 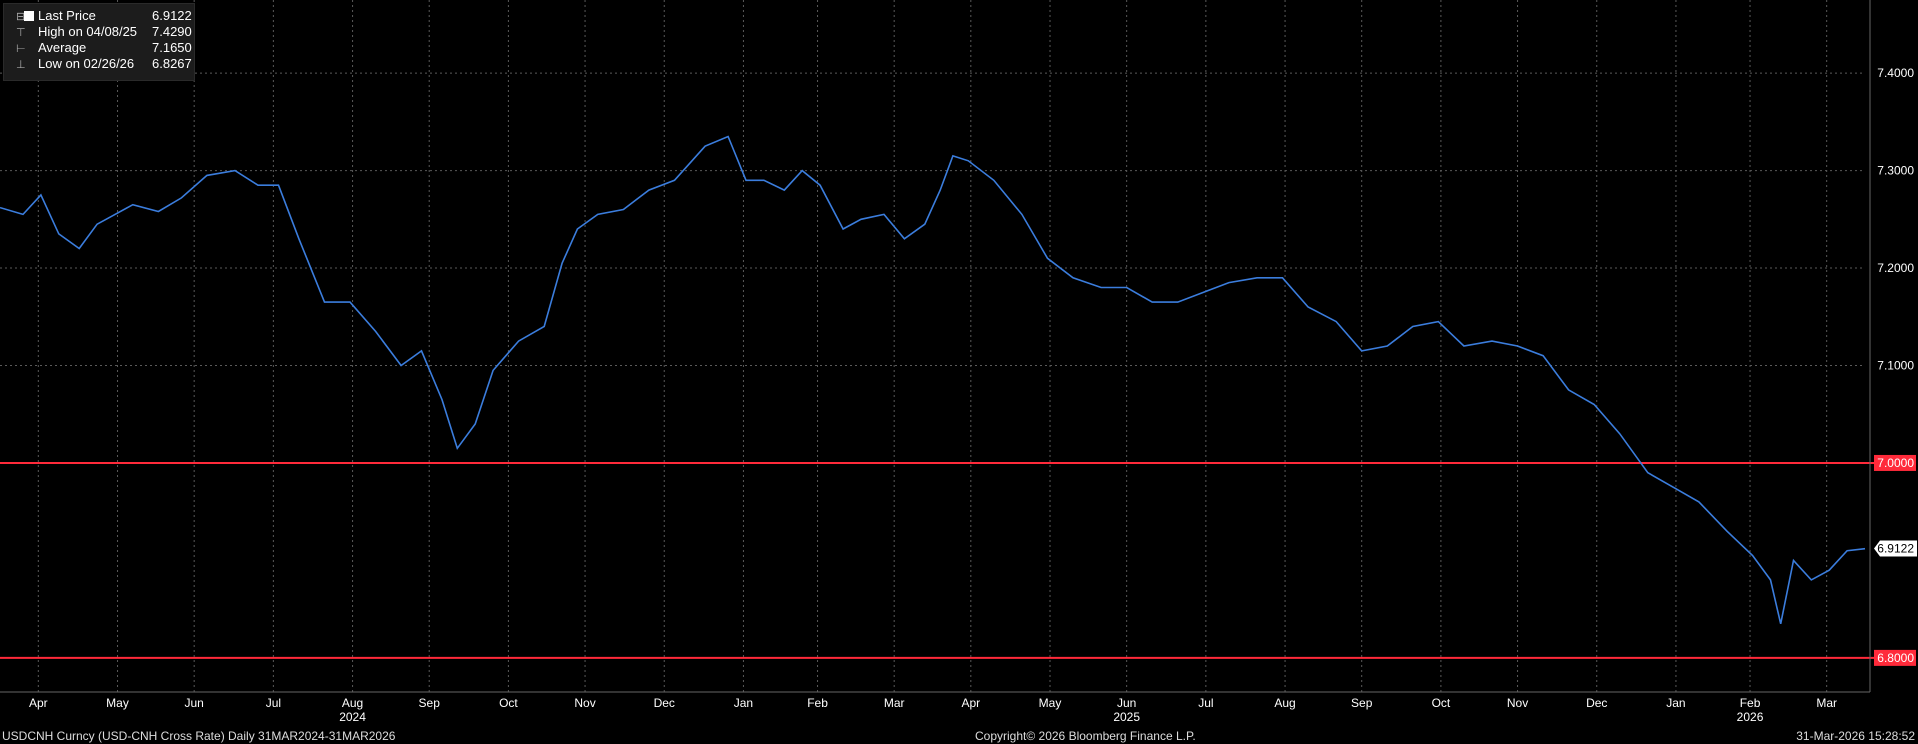 I want to click on y-tick-label: 7.0000, so click(x=1895, y=463).